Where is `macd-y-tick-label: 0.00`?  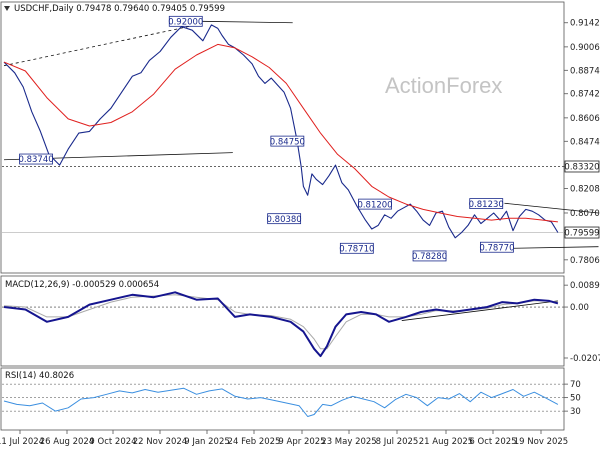 macd-y-tick-label: 0.00 is located at coordinates (579, 308).